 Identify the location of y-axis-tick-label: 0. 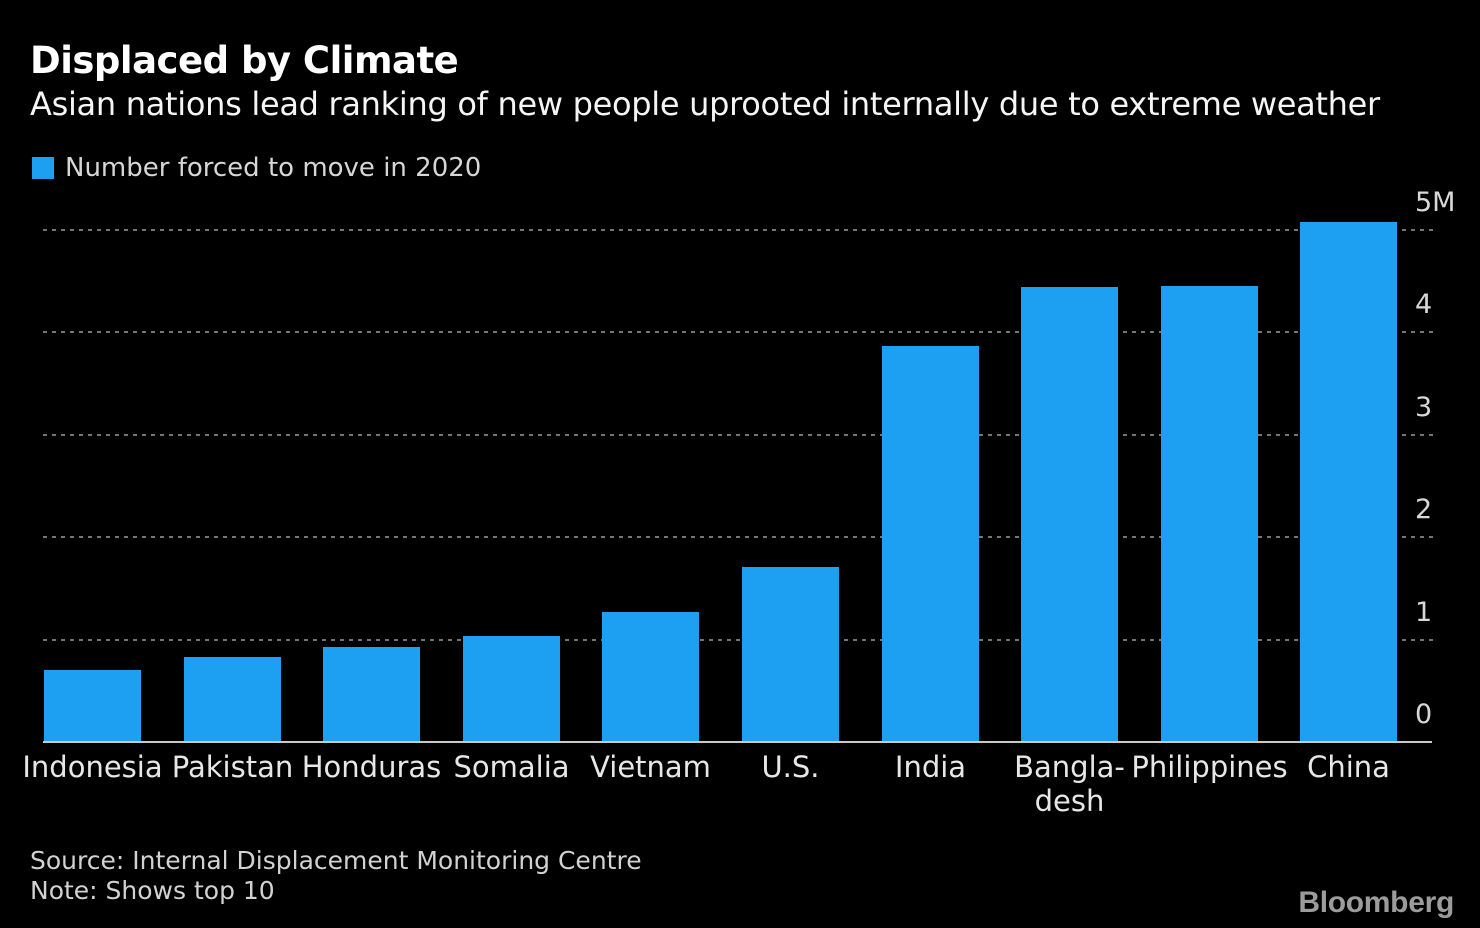
(1424, 714).